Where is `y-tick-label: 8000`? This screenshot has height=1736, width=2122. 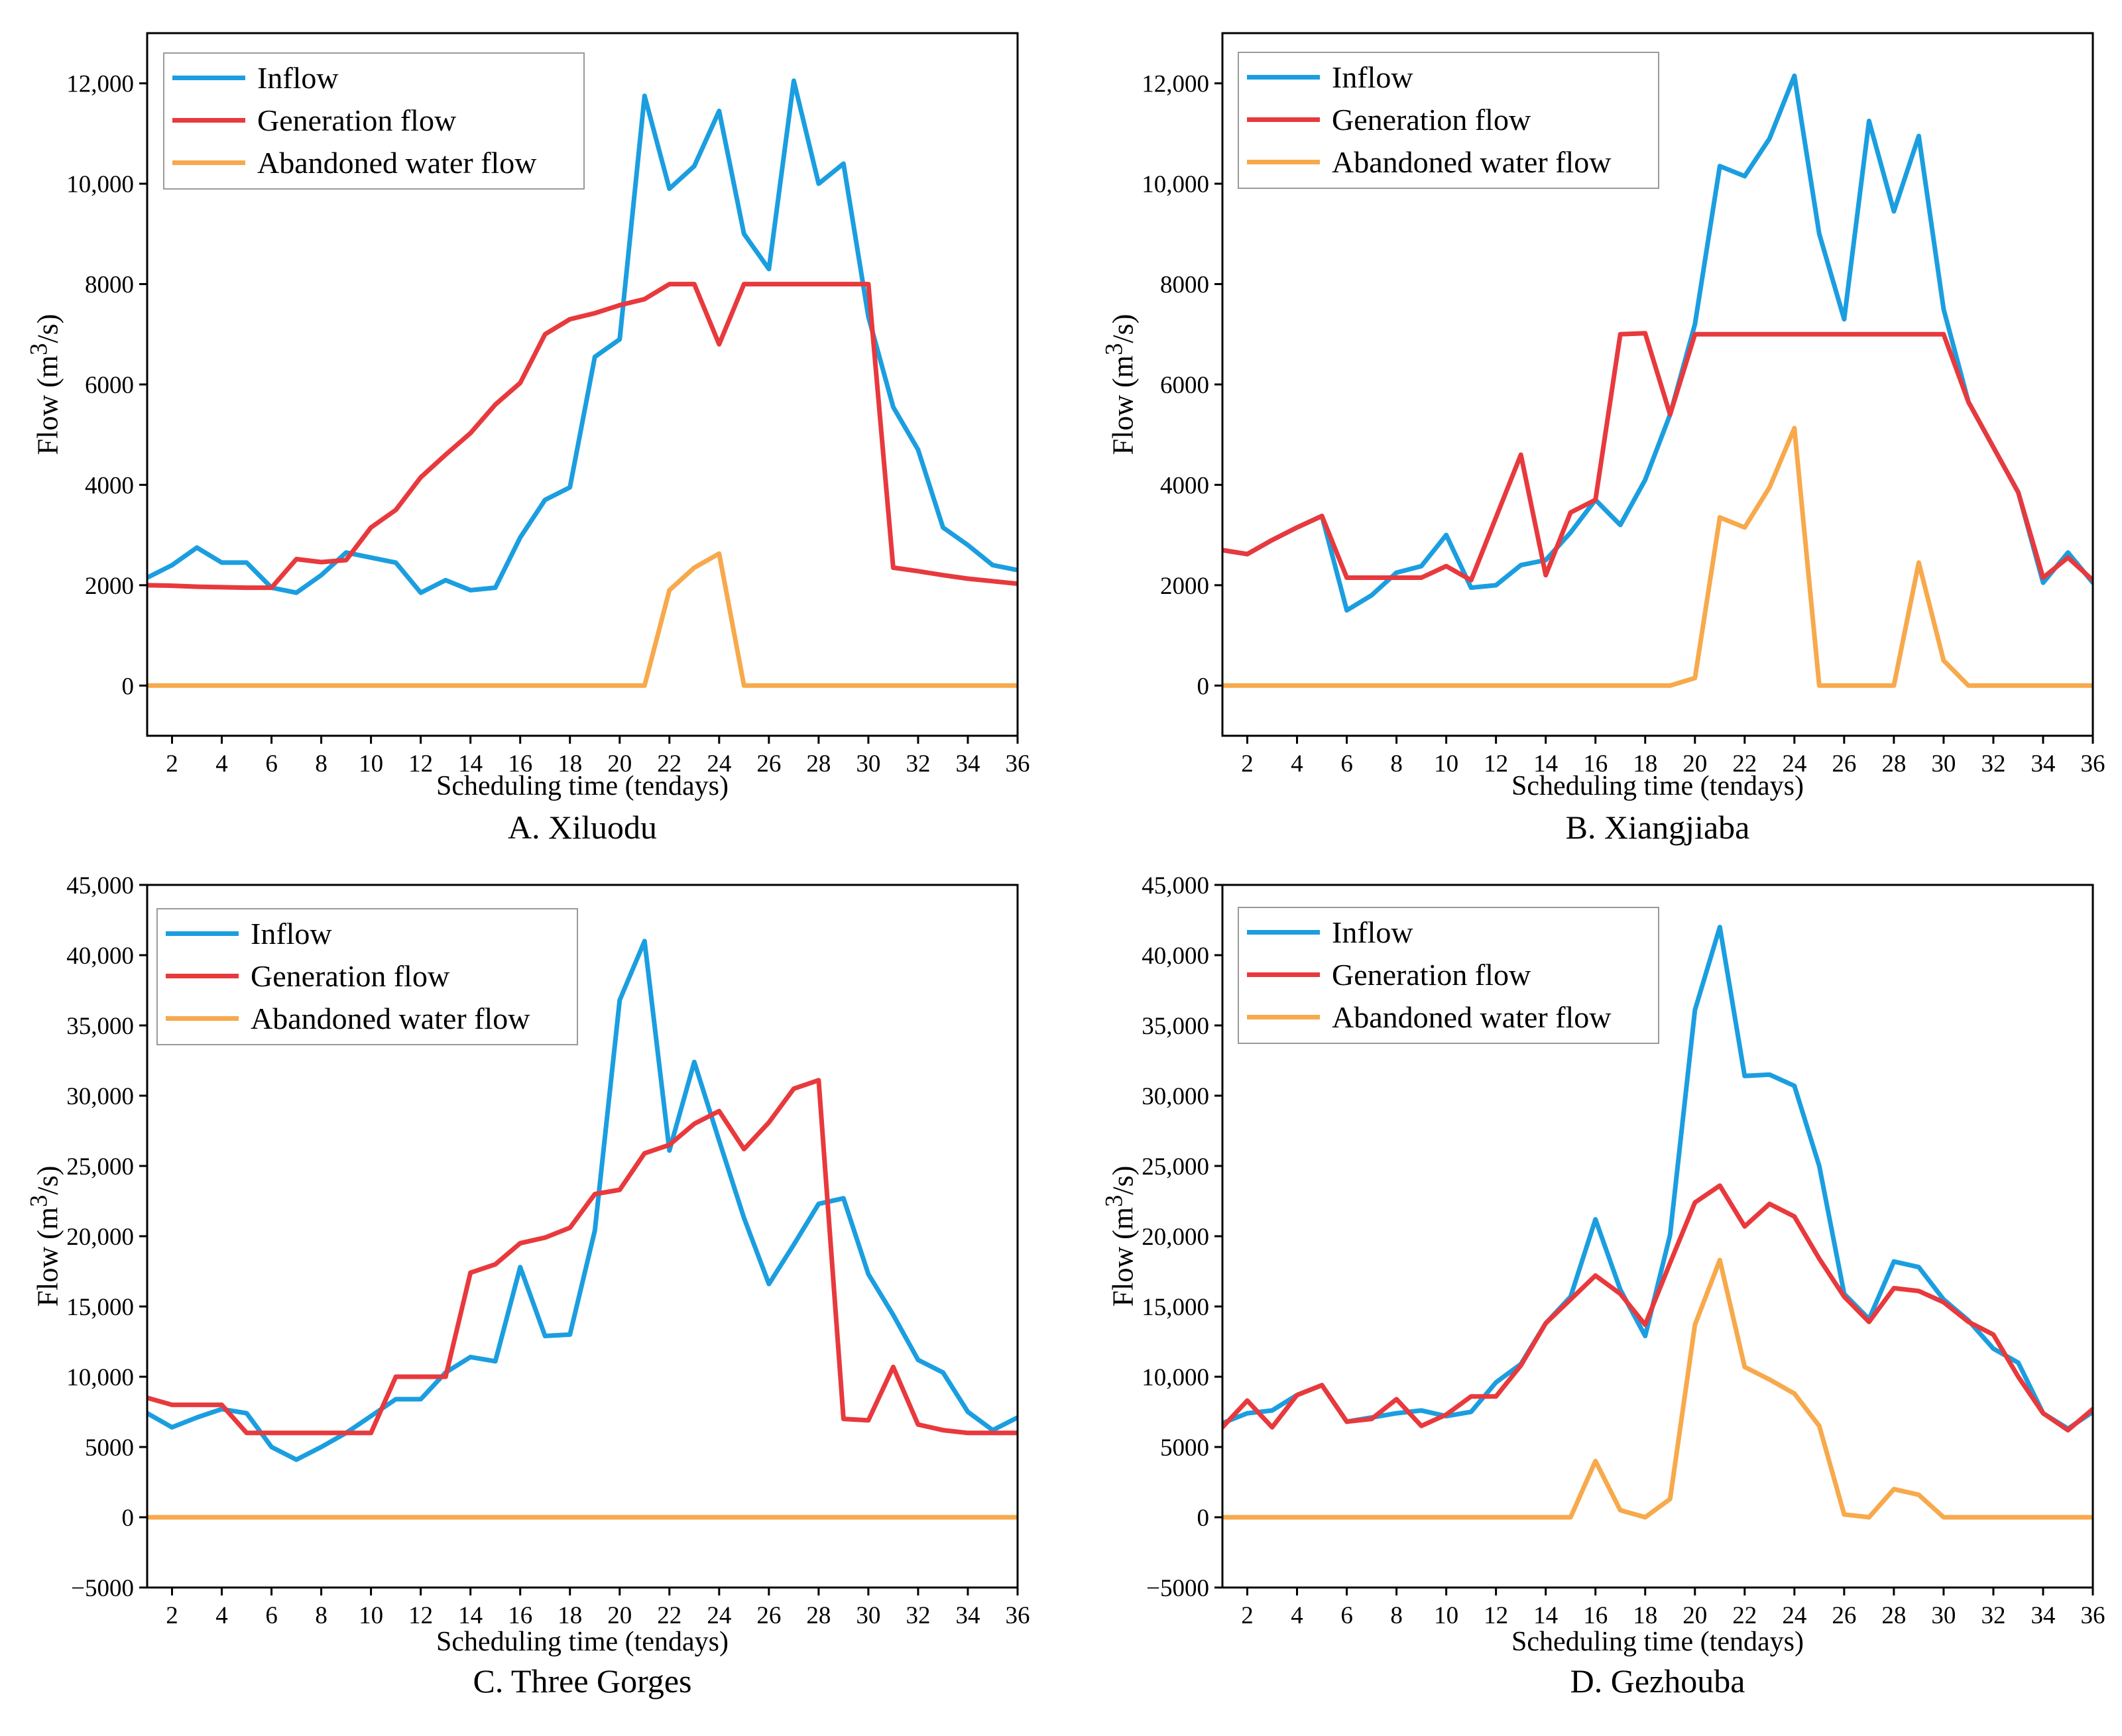 y-tick-label: 8000 is located at coordinates (1184, 285).